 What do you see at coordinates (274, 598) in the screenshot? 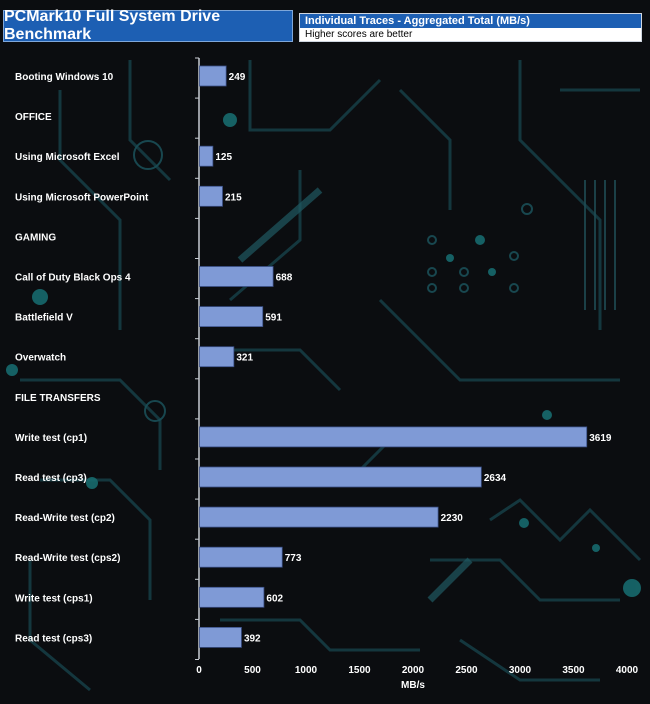
I see `data-label: 602` at bounding box center [274, 598].